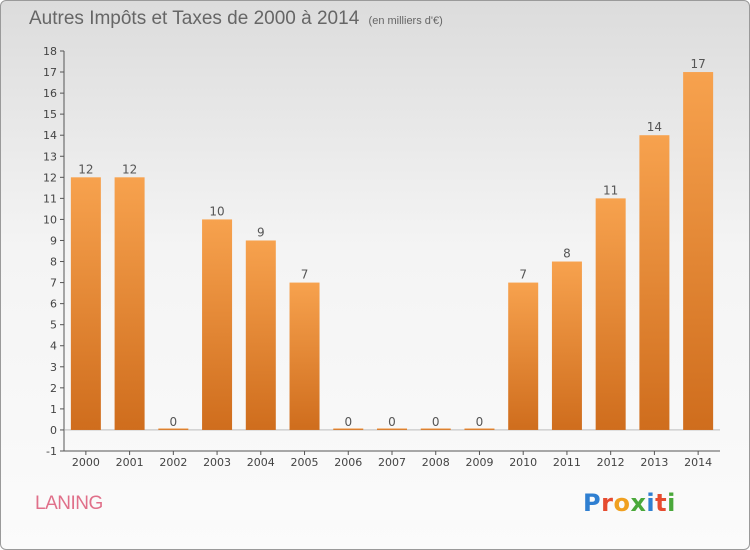  Describe the element at coordinates (216, 211) in the screenshot. I see `data-label: 10` at that location.